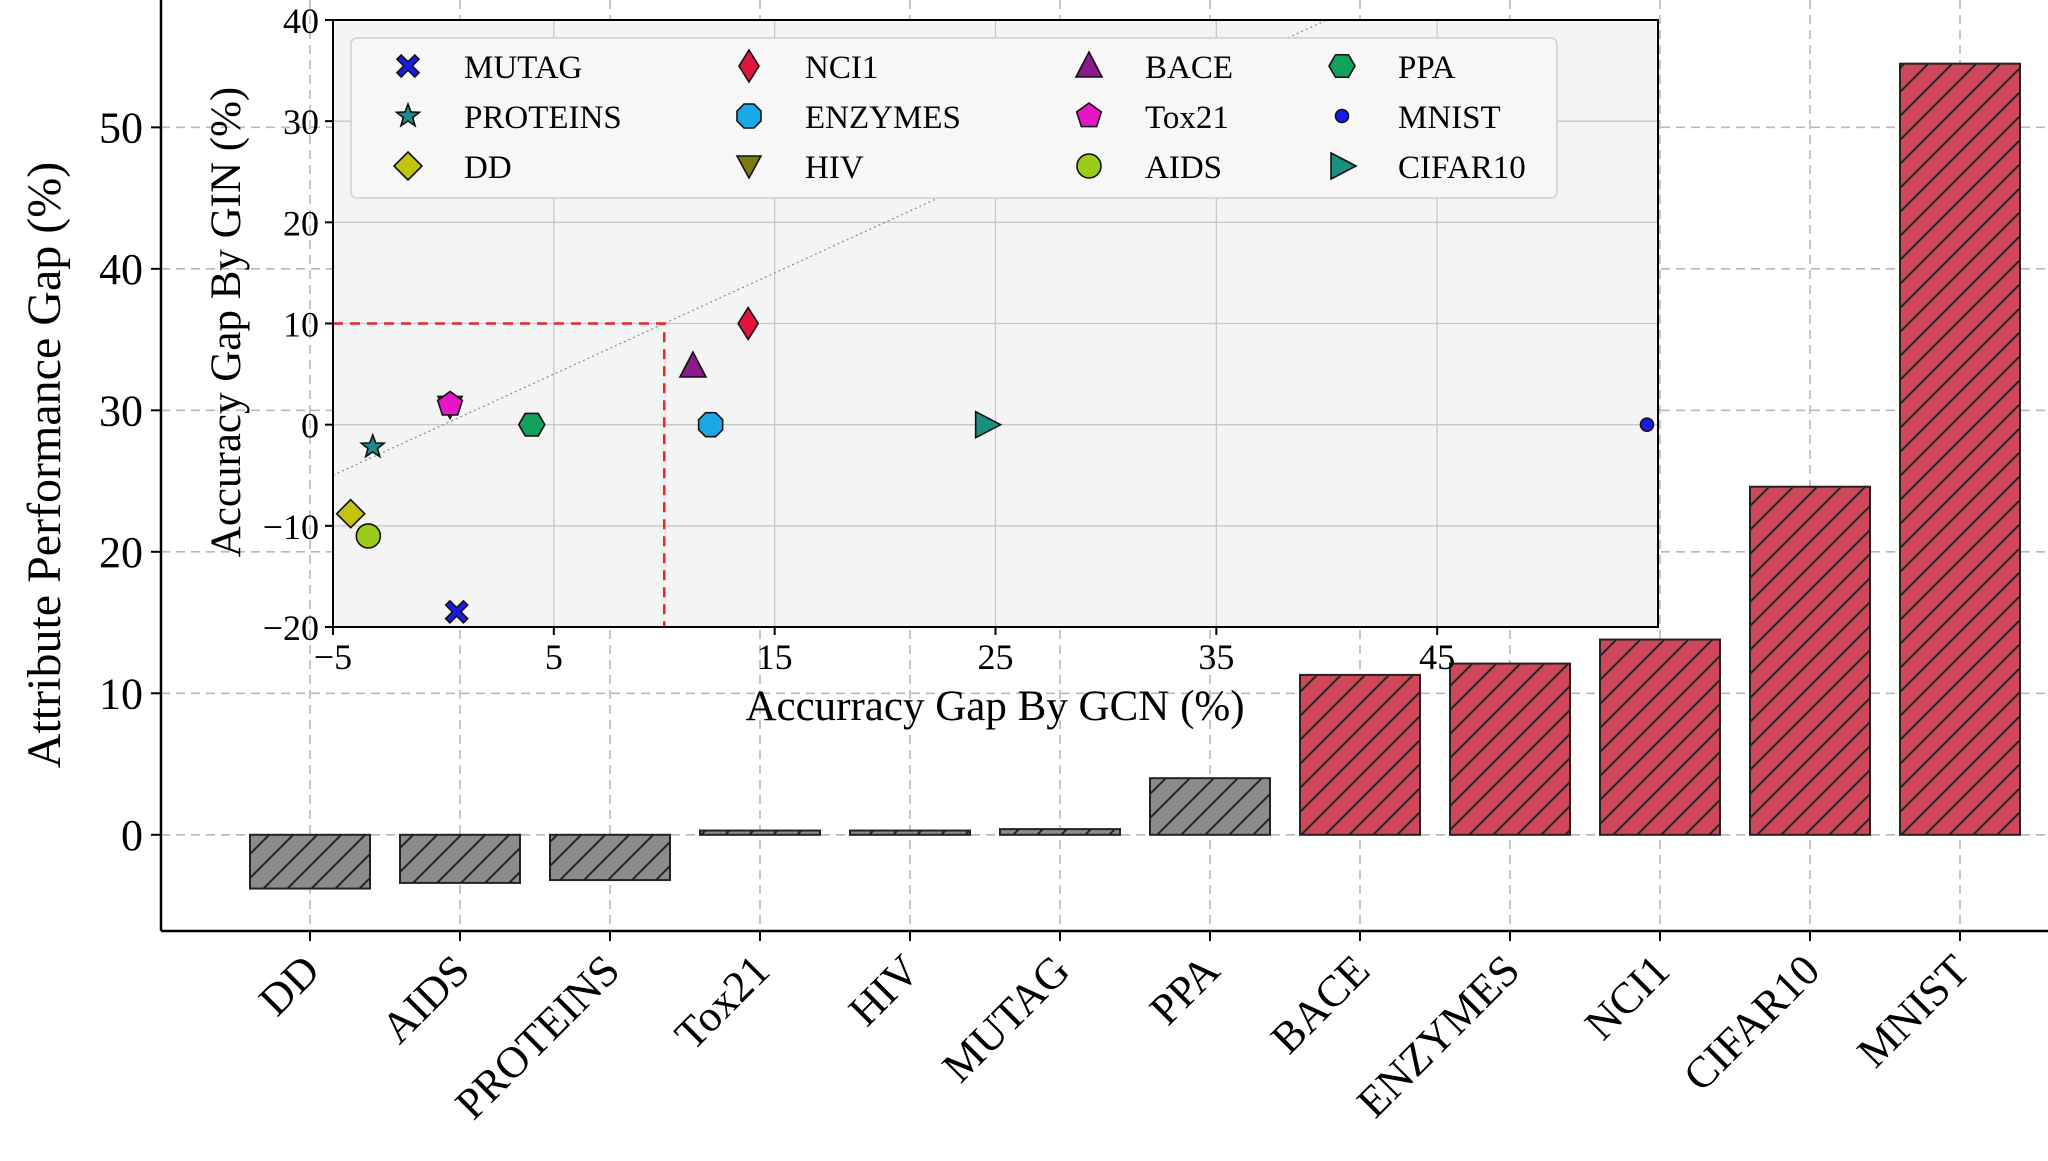 The height and width of the screenshot is (1161, 2048). What do you see at coordinates (775, 657) in the screenshot?
I see `inset-x-tick-label: 15` at bounding box center [775, 657].